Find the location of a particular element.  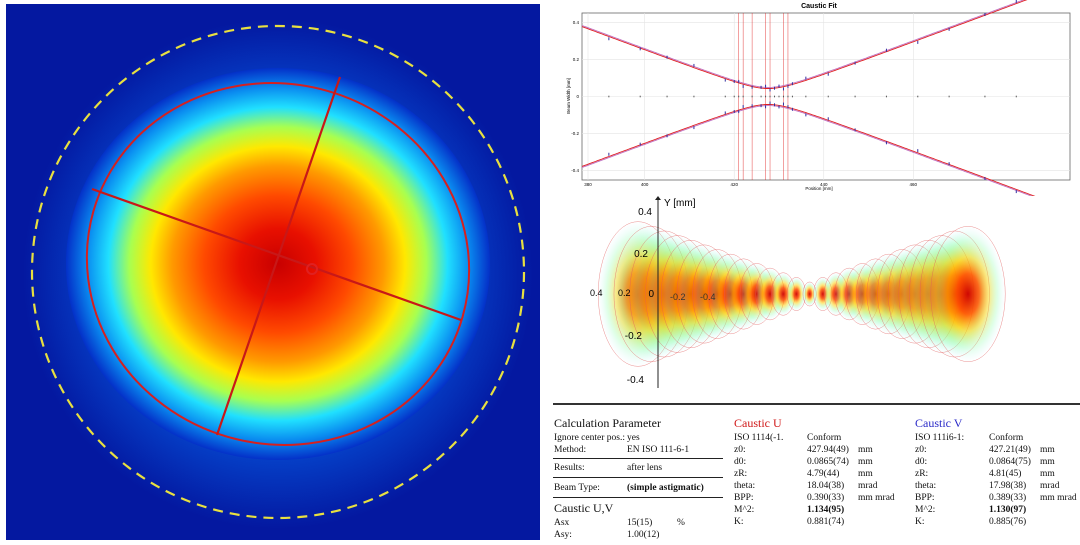

asx-value: 15(15) is located at coordinates (640, 523).